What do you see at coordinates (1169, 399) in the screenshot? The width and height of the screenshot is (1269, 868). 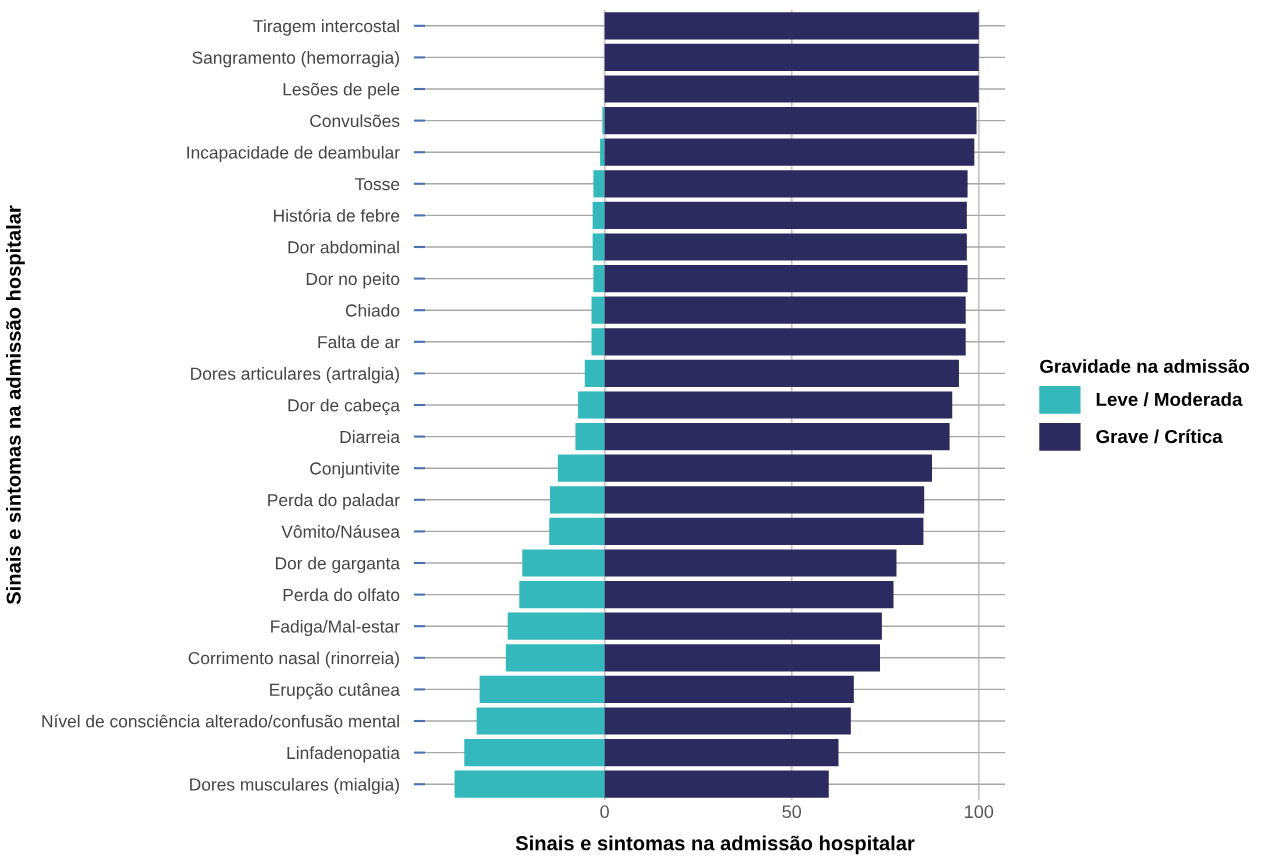 I see `legend-label: Leve / Moderada` at bounding box center [1169, 399].